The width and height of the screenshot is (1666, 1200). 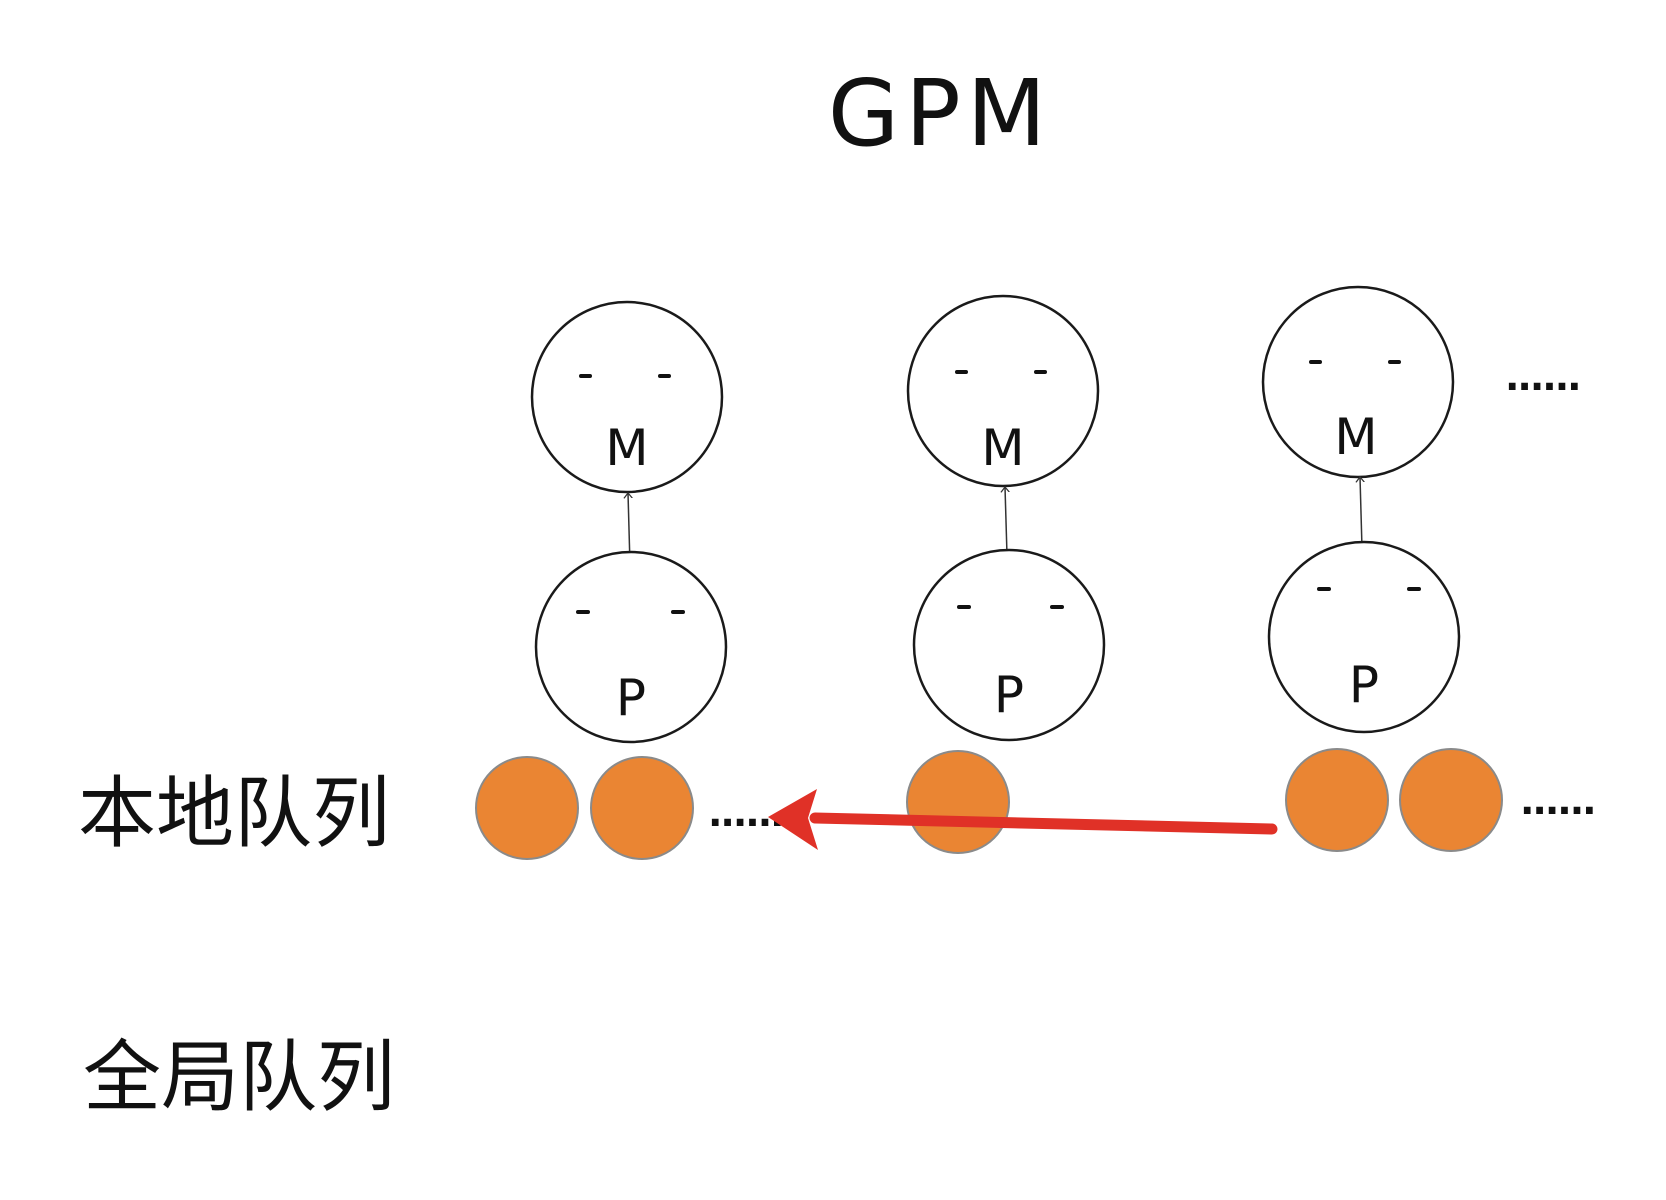 I want to click on global-queue-label: 全局队列, so click(x=239, y=1078).